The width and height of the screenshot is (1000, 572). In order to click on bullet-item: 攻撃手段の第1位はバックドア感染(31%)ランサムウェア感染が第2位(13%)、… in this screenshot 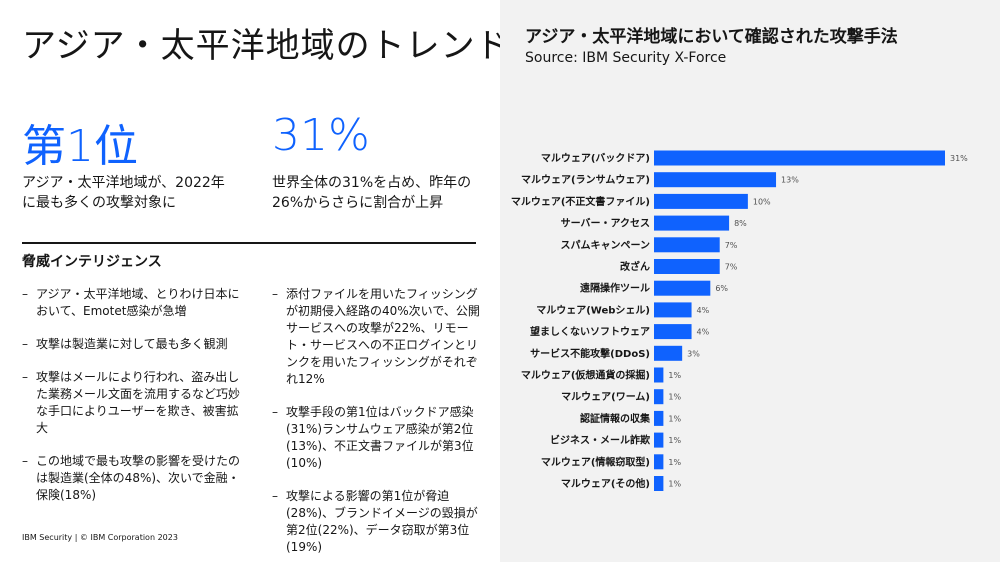, I will do `click(379, 438)`.